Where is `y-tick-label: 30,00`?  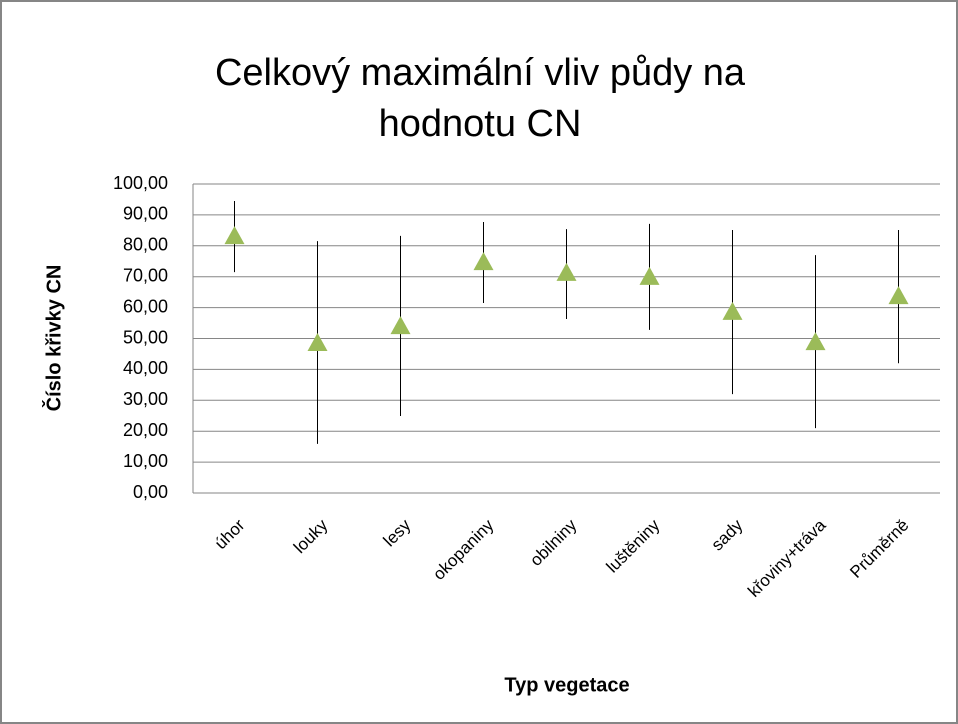
y-tick-label: 30,00 is located at coordinates (145, 399).